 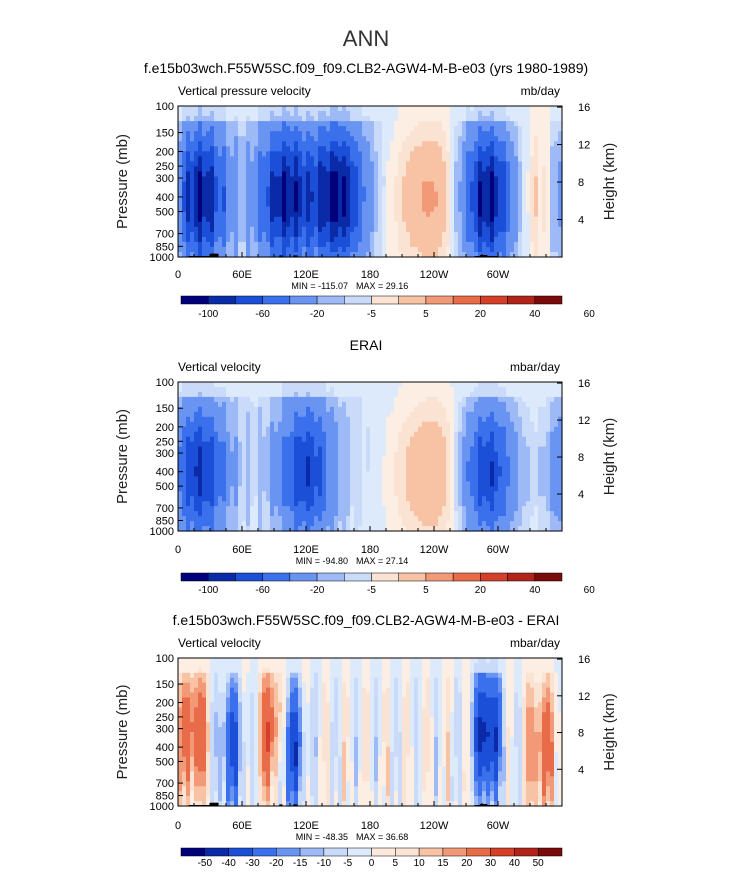 What do you see at coordinates (498, 275) in the screenshot?
I see `x-tick-label: 60W` at bounding box center [498, 275].